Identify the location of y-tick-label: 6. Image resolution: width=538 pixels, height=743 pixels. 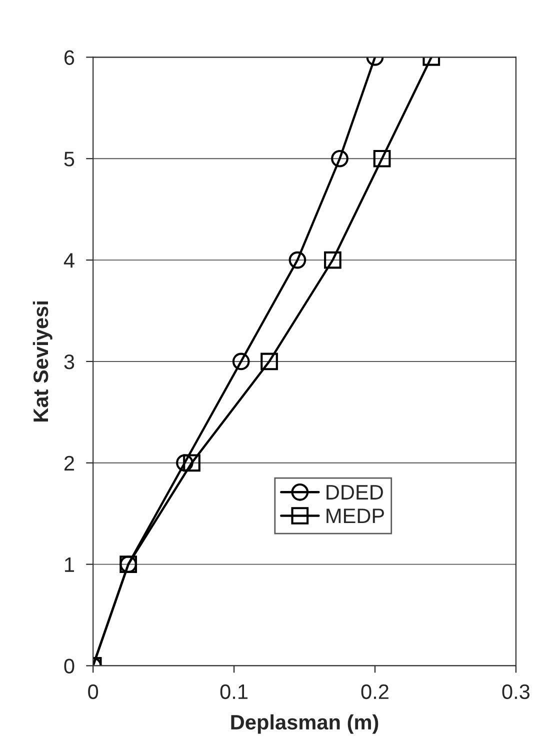
(69, 57).